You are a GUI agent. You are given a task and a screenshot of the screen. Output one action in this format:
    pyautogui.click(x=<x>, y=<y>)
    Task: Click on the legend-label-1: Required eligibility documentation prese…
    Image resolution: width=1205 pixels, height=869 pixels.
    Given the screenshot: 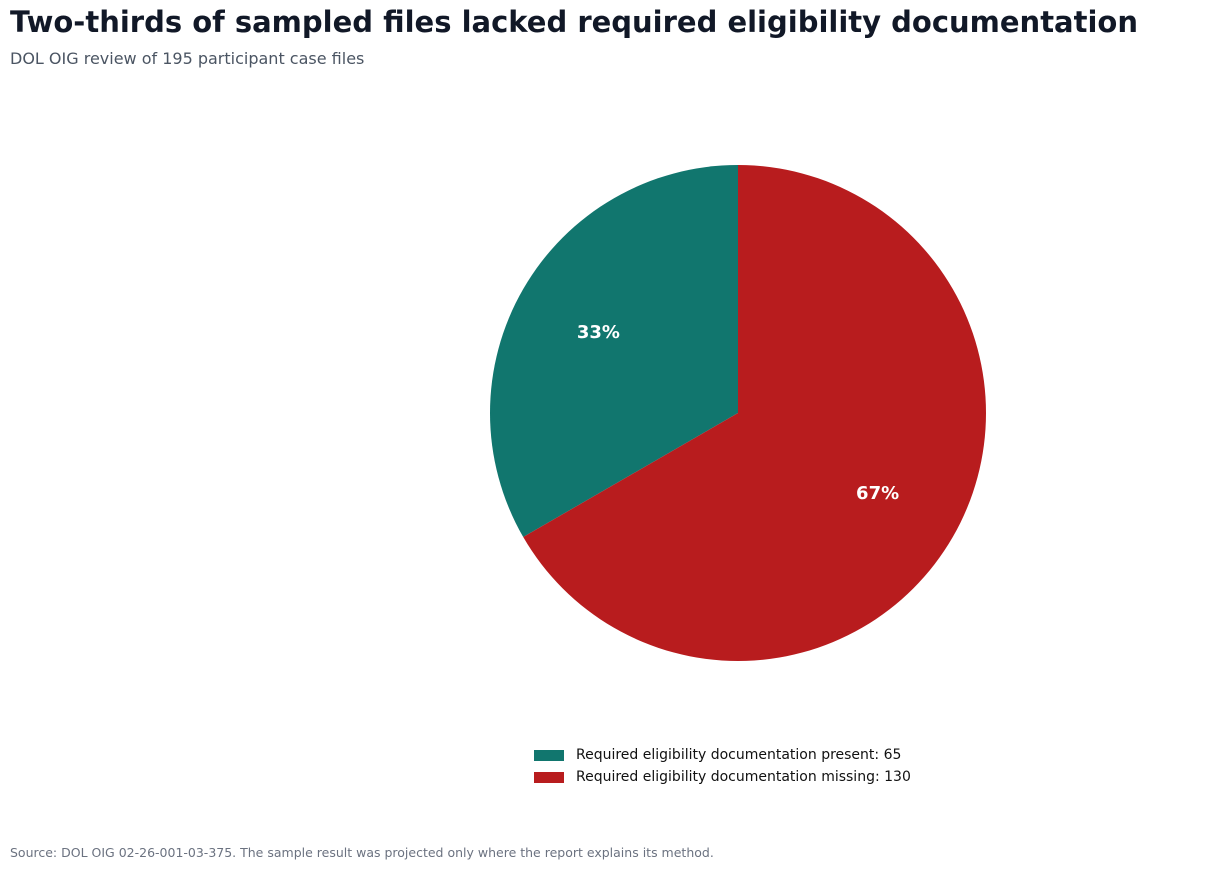 What is the action you would take?
    pyautogui.click(x=739, y=755)
    